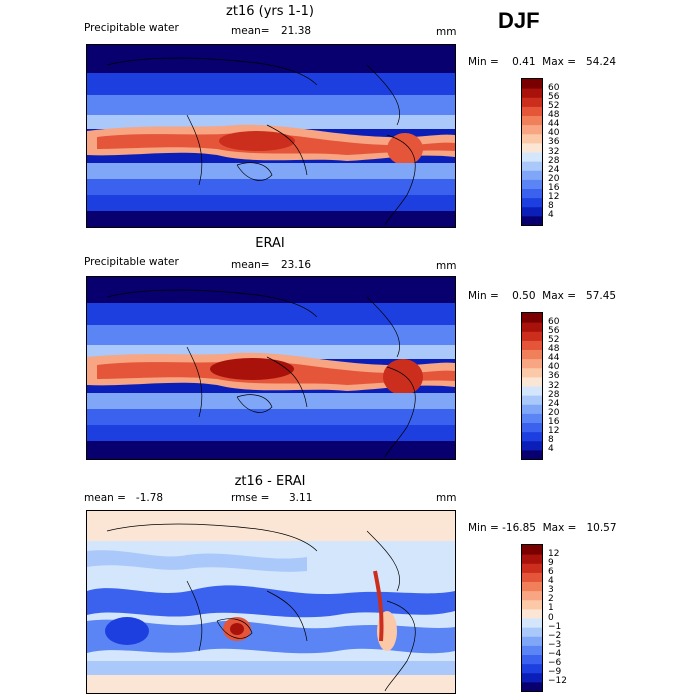  I want to click on colorbar-tick-label: 6, so click(551, 571).